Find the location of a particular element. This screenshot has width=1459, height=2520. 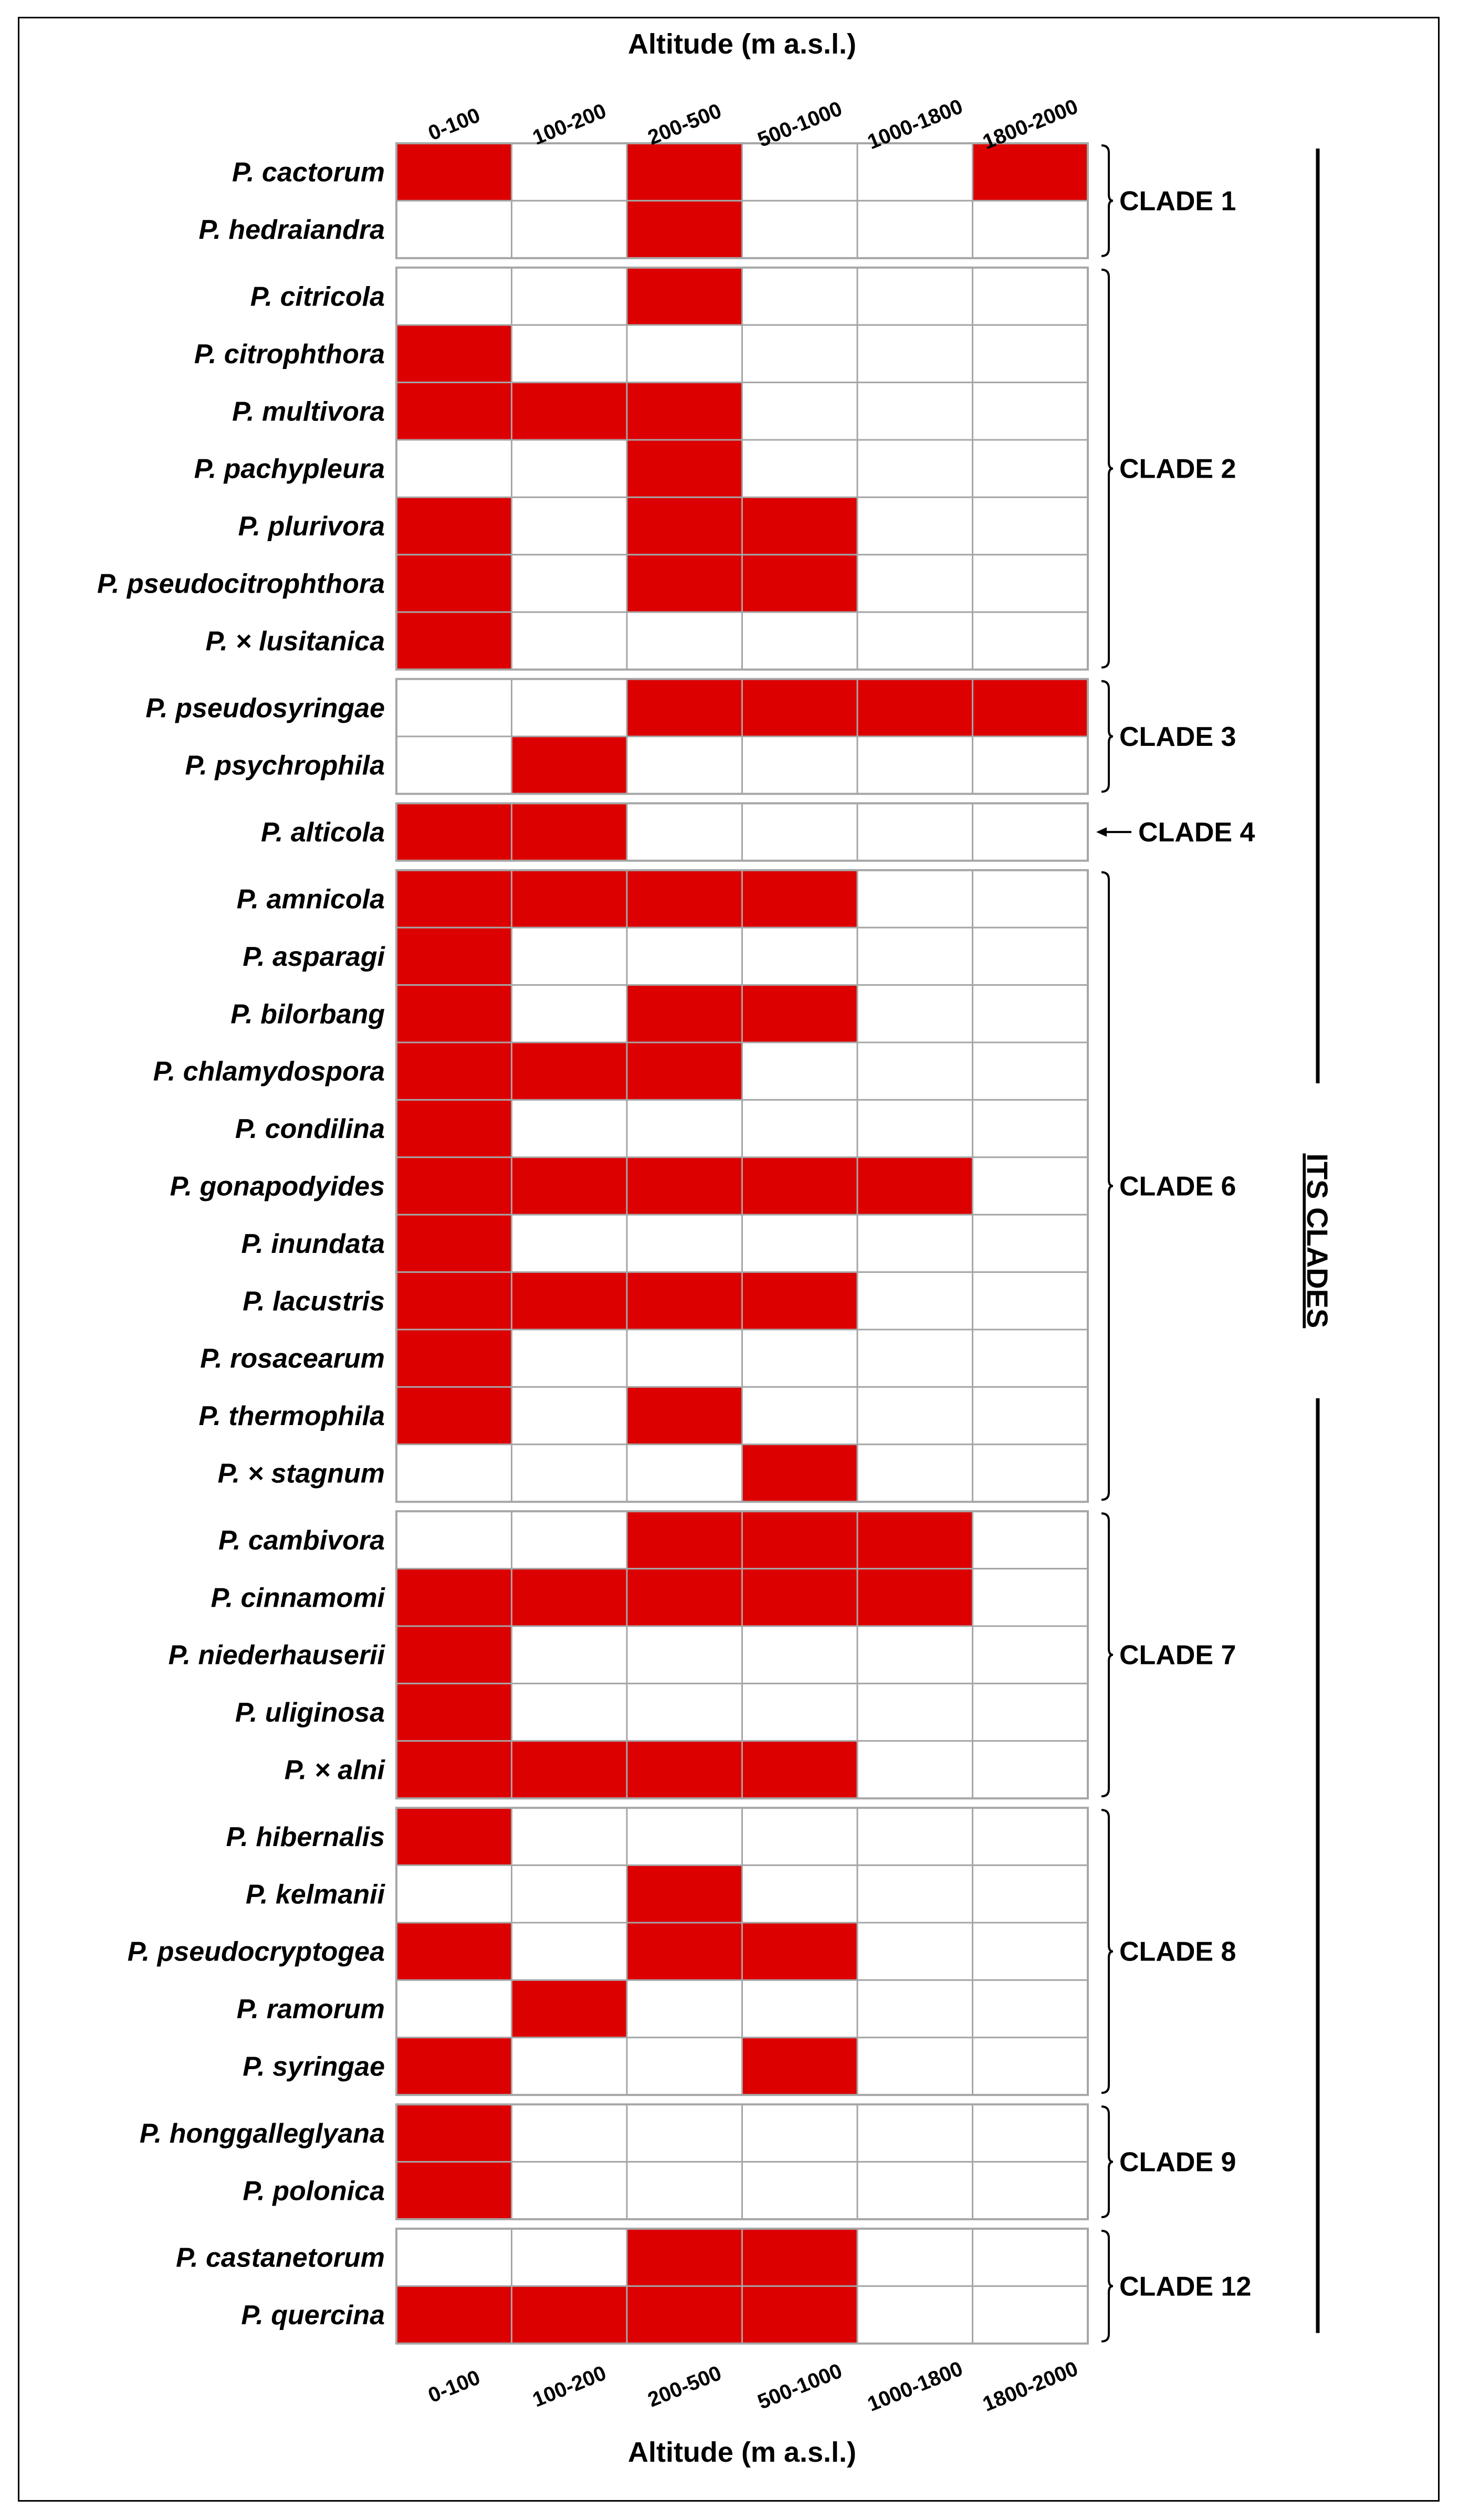

species-label: P. alticola is located at coordinates (323, 832).